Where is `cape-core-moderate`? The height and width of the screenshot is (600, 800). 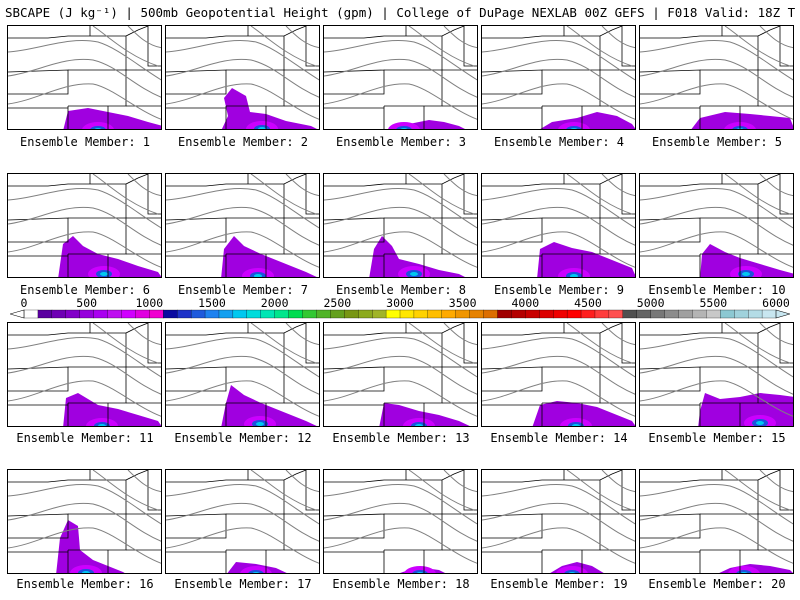
cape-core-moderate is located at coordinates (98, 125).